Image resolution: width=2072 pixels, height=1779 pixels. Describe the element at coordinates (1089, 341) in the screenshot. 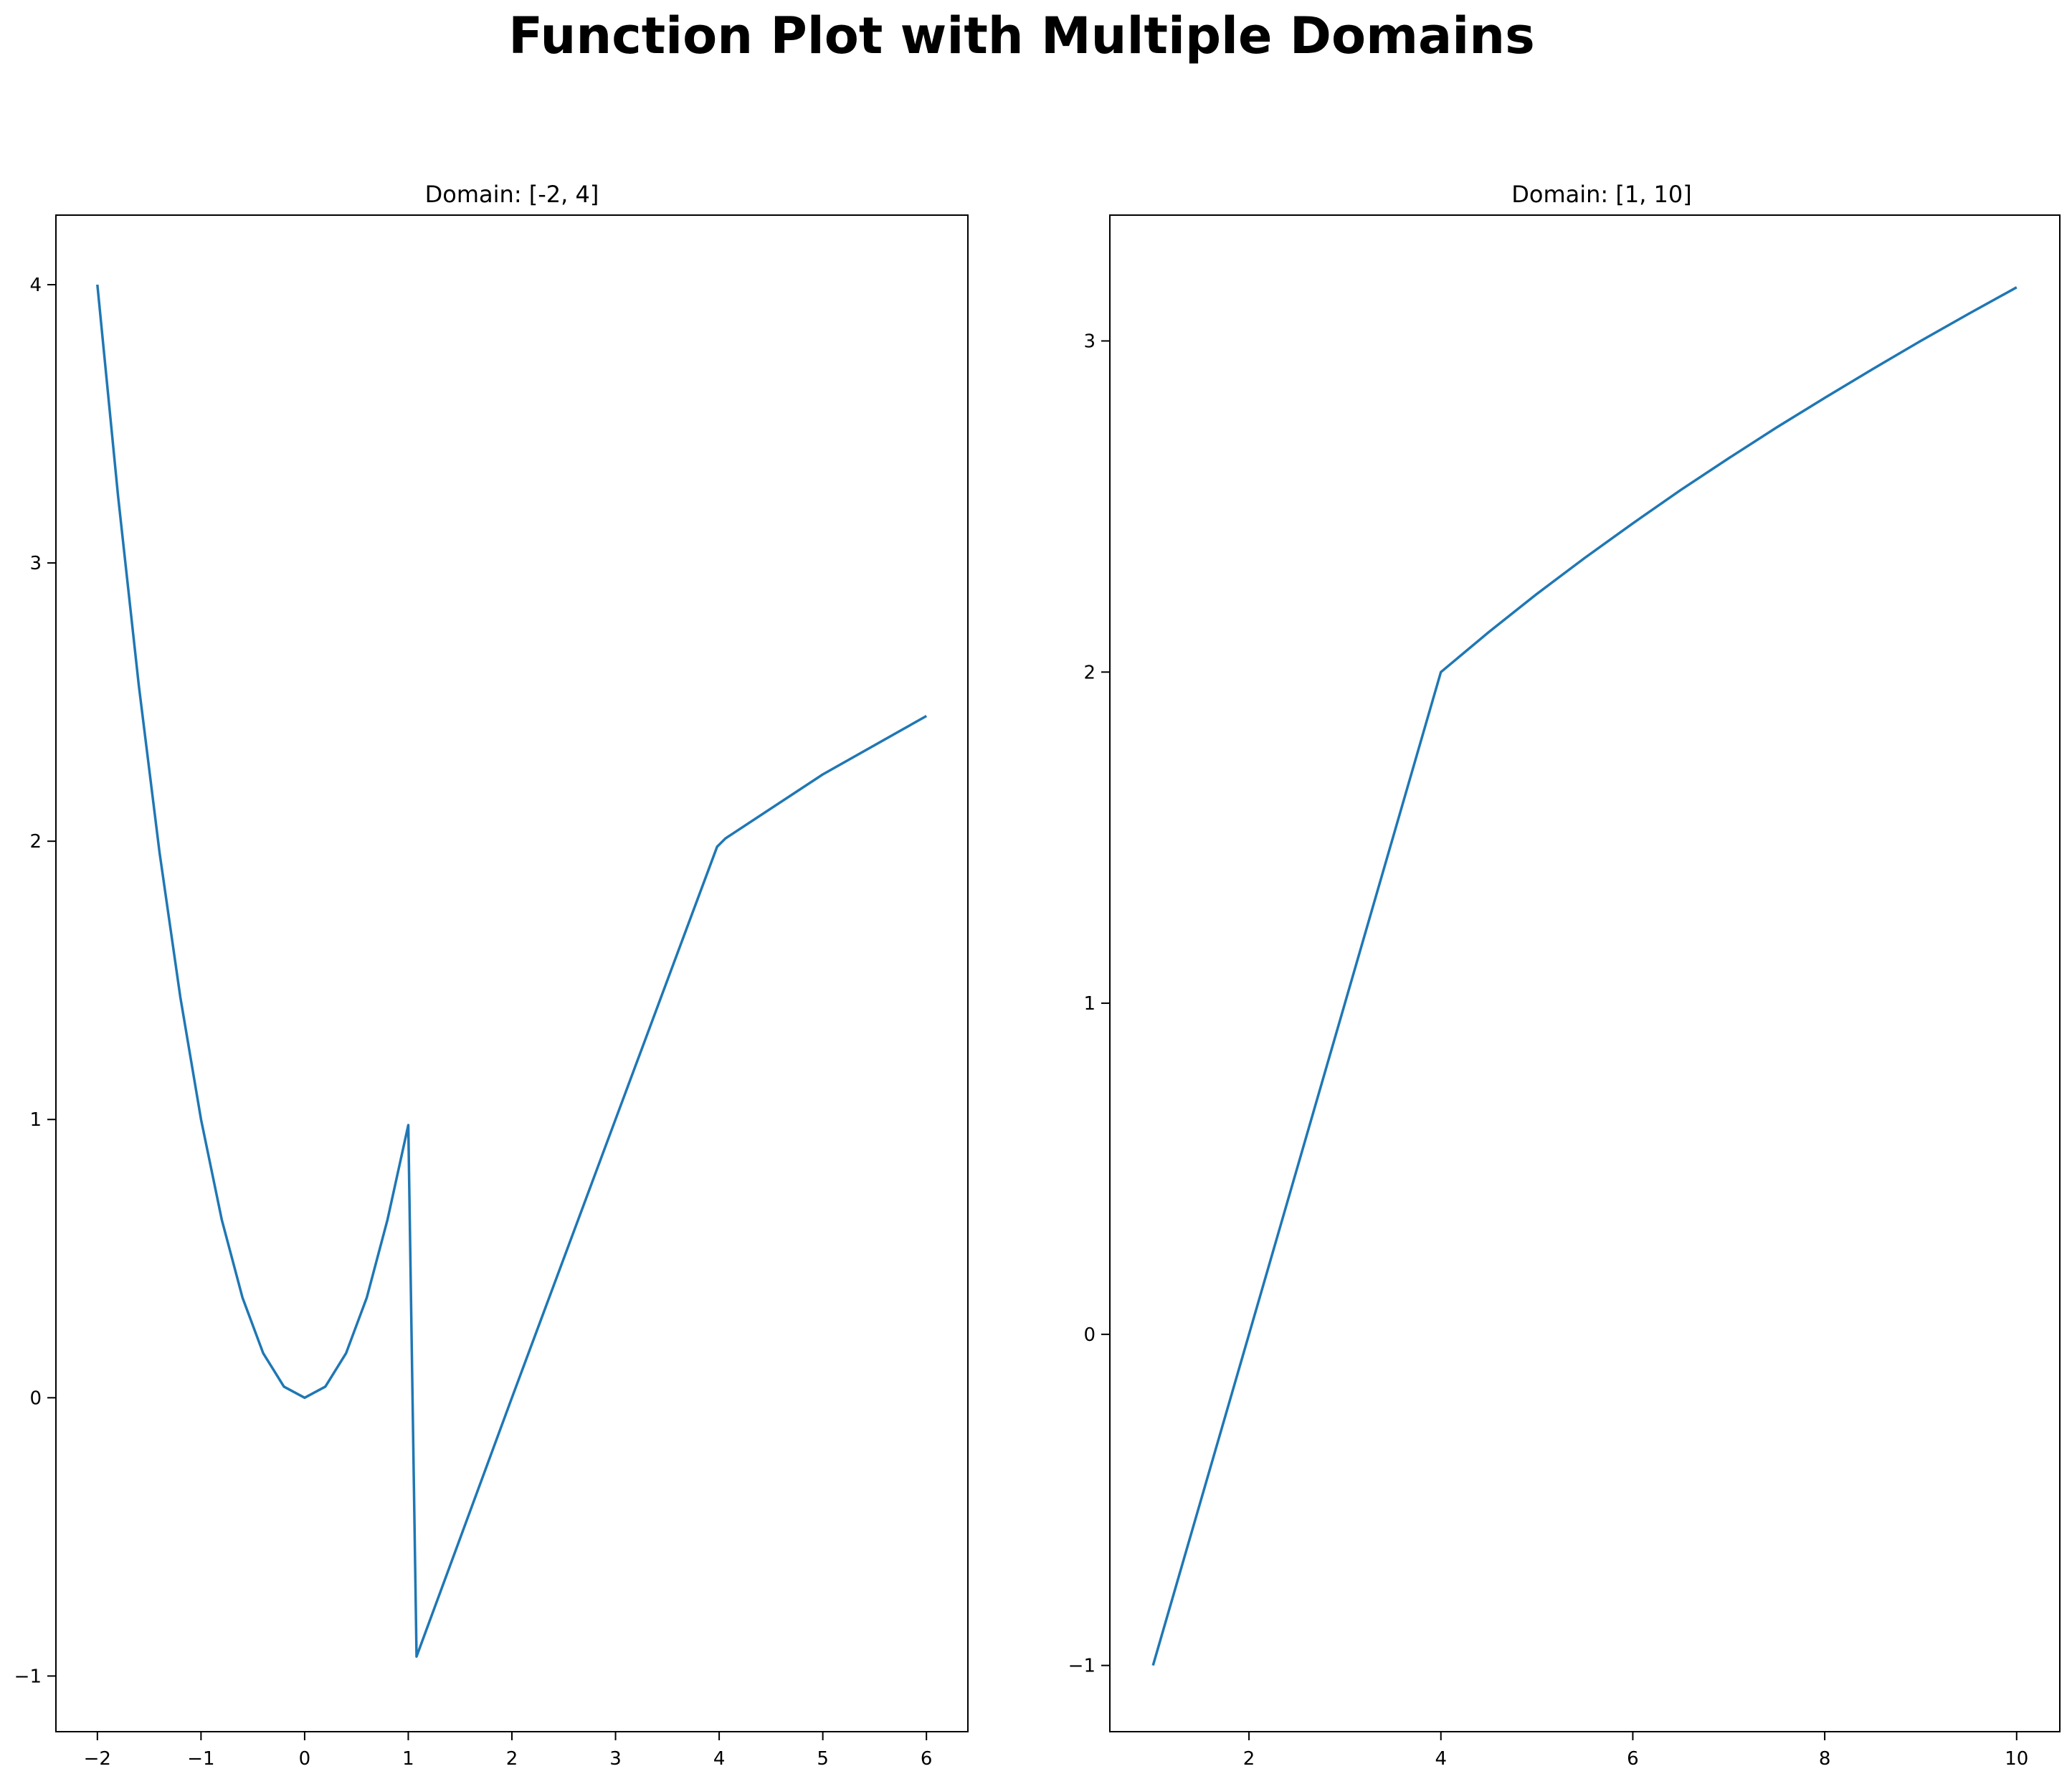

I see `right-y-tick-label: 3` at that location.